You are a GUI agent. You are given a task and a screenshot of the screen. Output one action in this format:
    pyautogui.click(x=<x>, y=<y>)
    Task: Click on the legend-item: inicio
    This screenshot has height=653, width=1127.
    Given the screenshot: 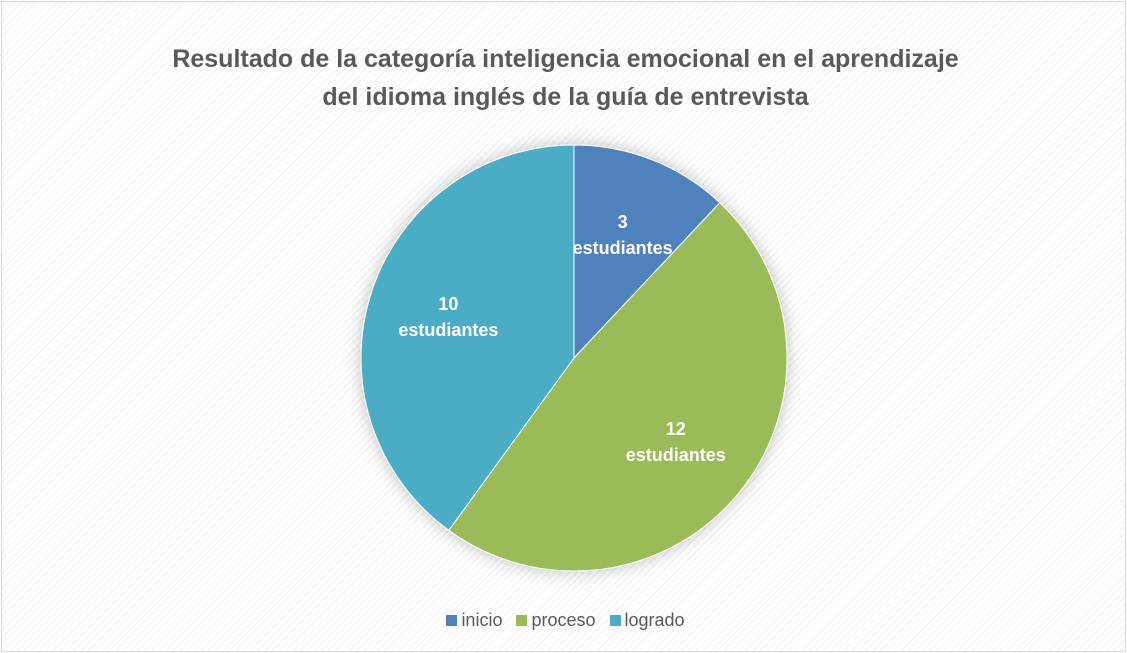 What is the action you would take?
    pyautogui.click(x=474, y=620)
    